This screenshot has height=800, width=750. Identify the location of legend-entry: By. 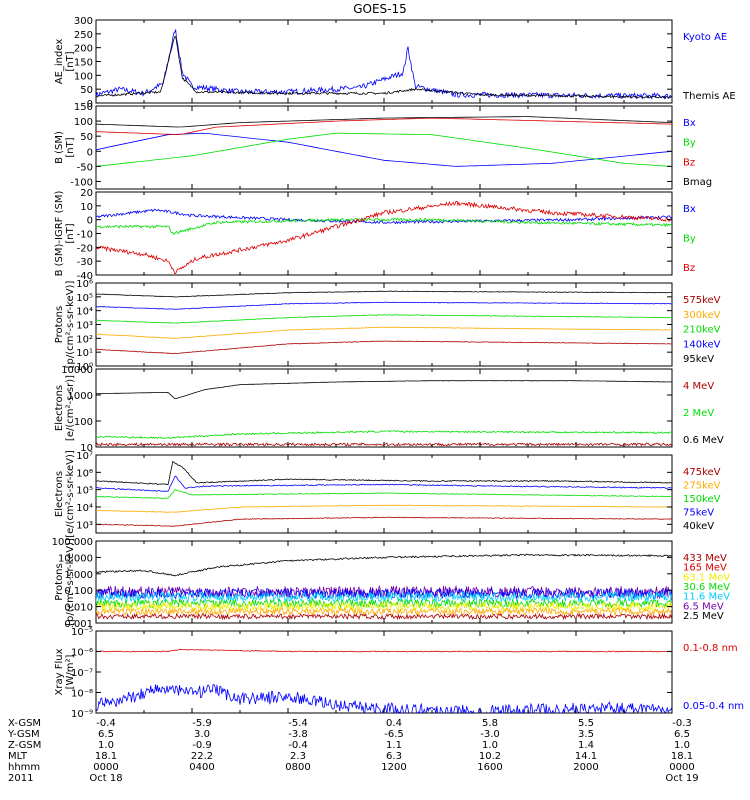
(689, 239).